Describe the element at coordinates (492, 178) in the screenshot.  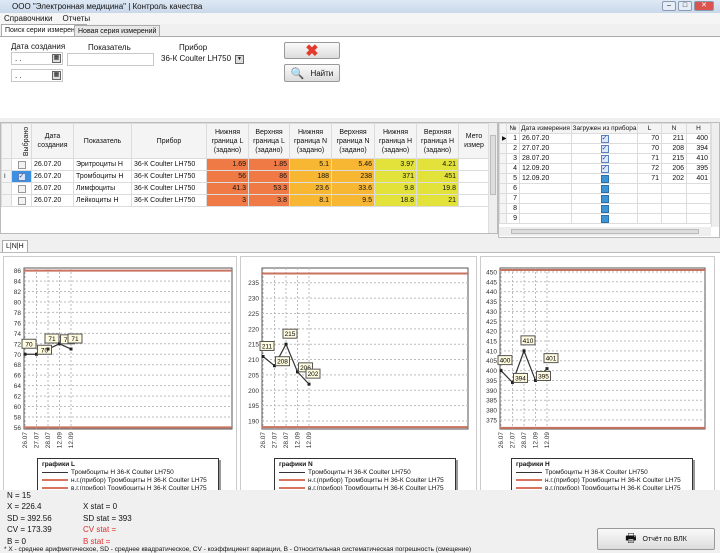
I see `grid-scrollbar` at that location.